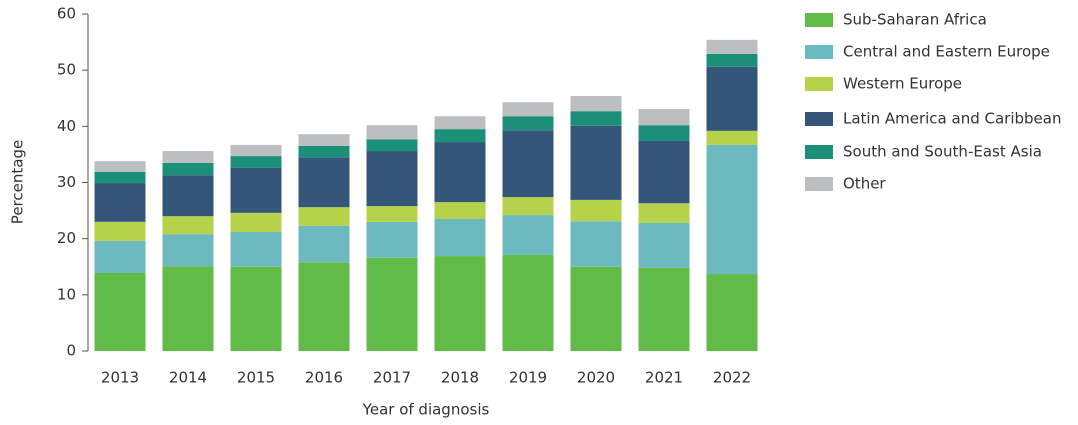 The image size is (1078, 425). What do you see at coordinates (952, 119) in the screenshot?
I see `legend-label: Latin America and Caribbean` at bounding box center [952, 119].